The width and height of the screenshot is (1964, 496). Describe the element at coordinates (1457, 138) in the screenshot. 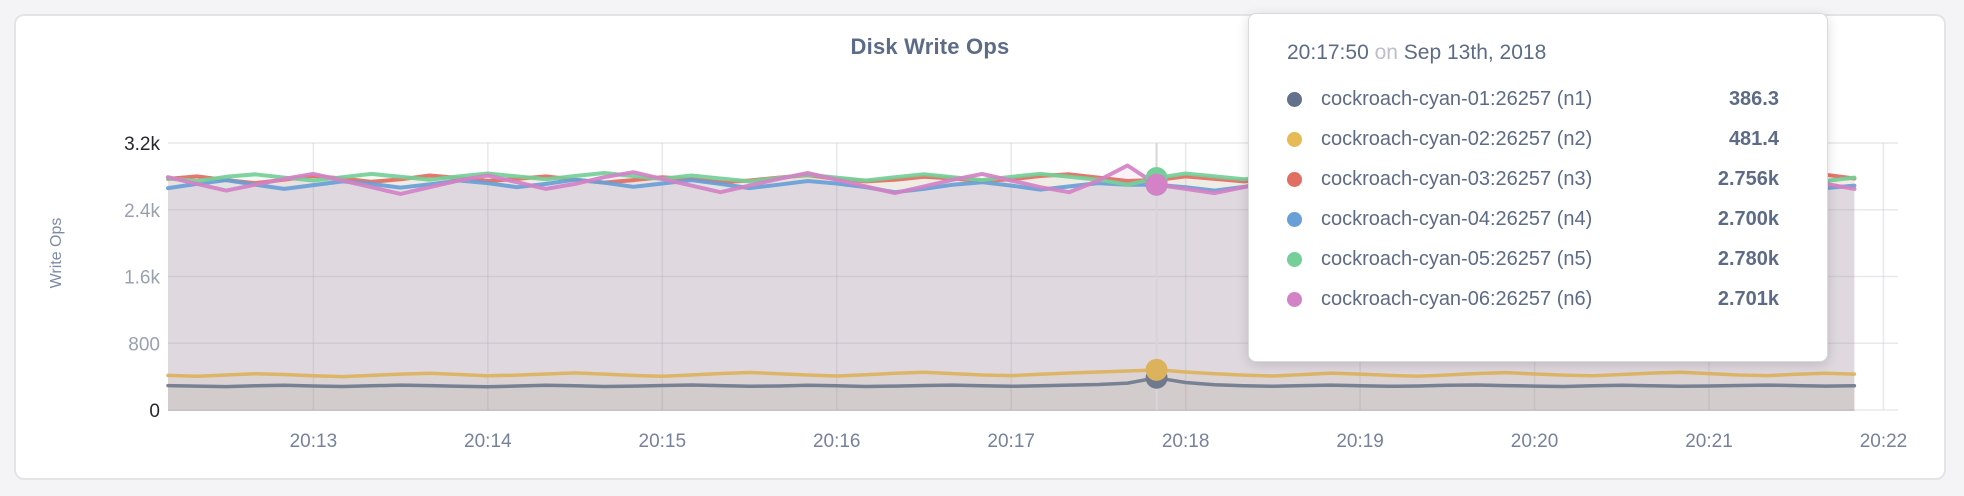

I see `tooltip-series-label: cockroach-cyan-02:26257 (n2)` at that location.